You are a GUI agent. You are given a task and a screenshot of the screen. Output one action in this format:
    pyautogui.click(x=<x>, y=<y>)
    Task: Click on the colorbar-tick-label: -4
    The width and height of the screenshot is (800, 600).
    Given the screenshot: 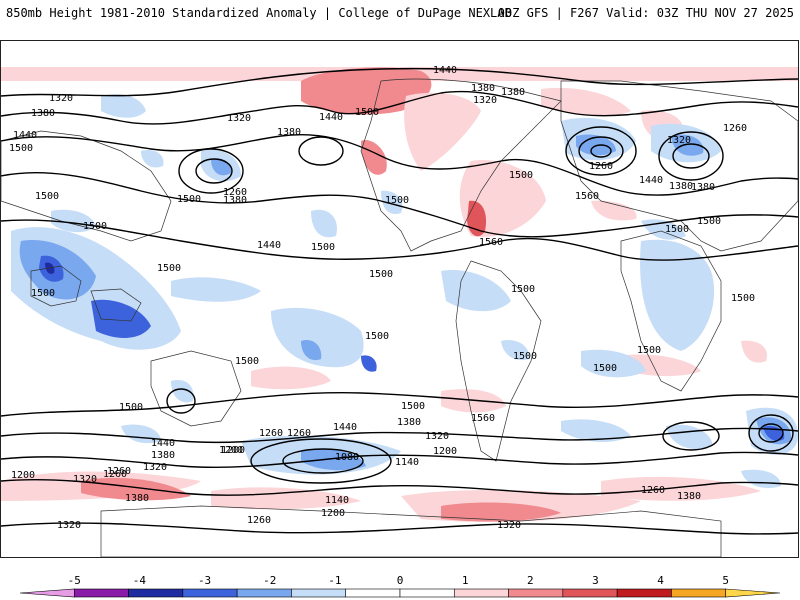 What is the action you would take?
    pyautogui.click(x=140, y=580)
    